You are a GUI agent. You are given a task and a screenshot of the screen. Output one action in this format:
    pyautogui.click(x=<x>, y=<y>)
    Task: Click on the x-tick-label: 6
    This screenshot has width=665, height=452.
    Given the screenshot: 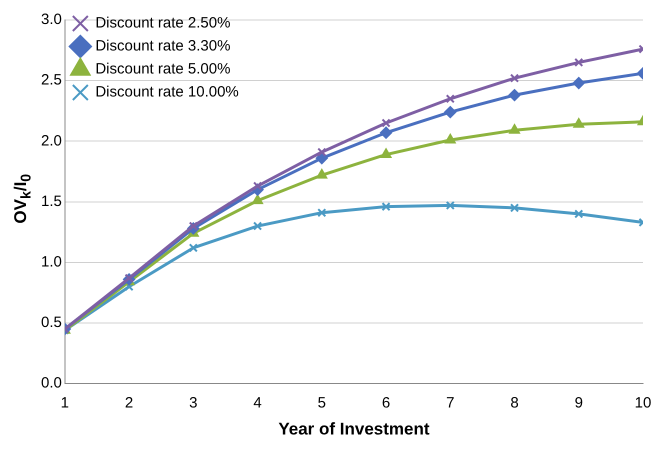 What is the action you would take?
    pyautogui.click(x=386, y=403)
    